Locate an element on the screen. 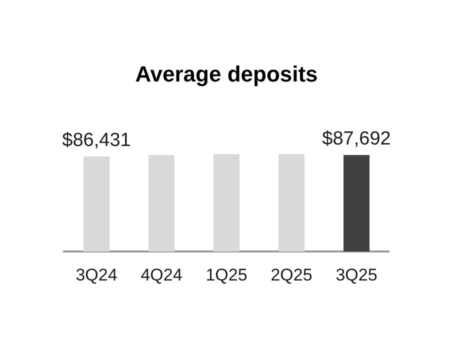 This screenshot has height=360, width=452. x-tick-label: 2Q25 is located at coordinates (291, 274).